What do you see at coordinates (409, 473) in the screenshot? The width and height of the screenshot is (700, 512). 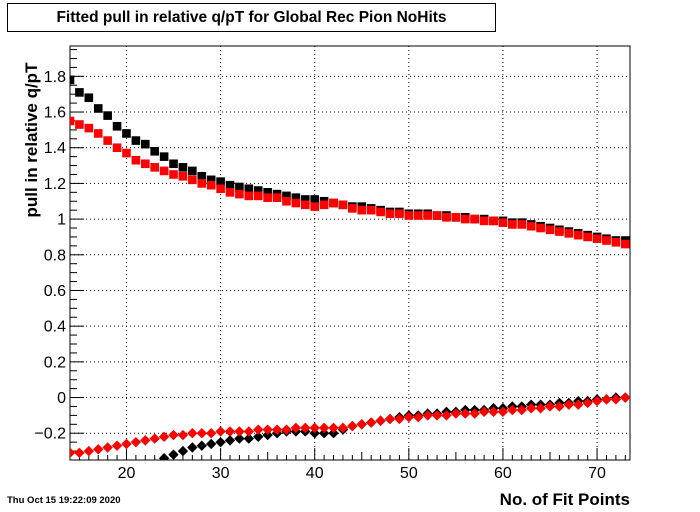 I see `x-tick-label: 50` at bounding box center [409, 473].